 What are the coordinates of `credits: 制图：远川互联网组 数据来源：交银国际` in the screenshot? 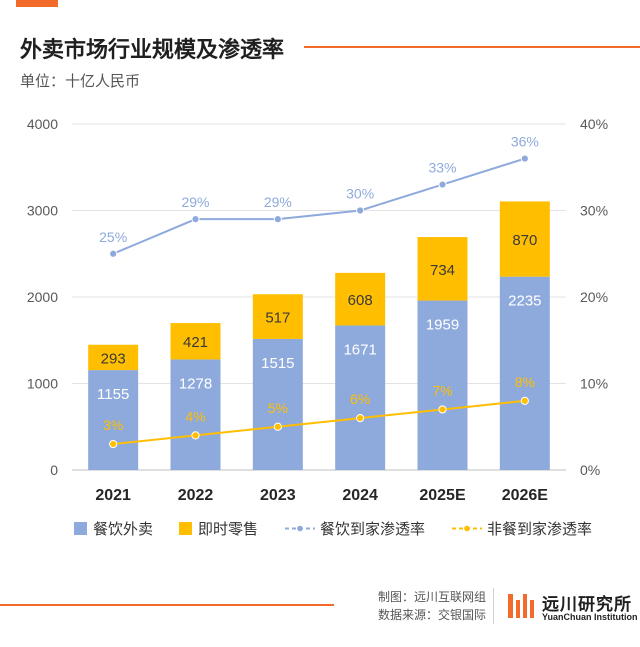 It's located at (432, 606).